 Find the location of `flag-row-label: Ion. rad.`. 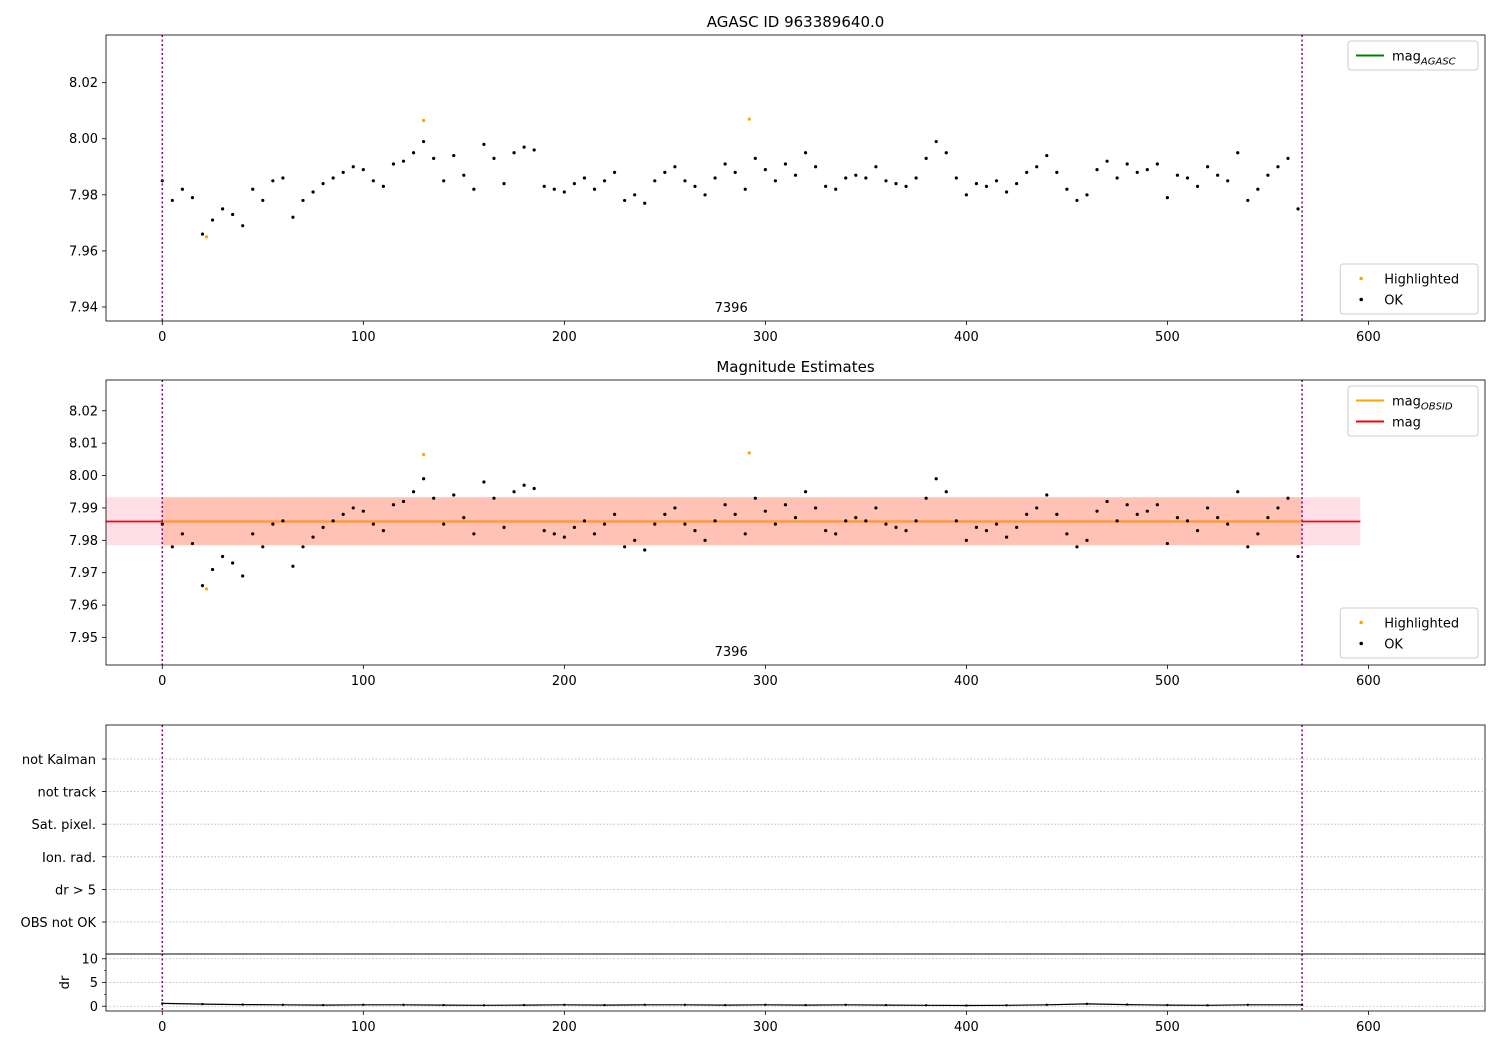

flag-row-label: Ion. rad. is located at coordinates (69, 858).